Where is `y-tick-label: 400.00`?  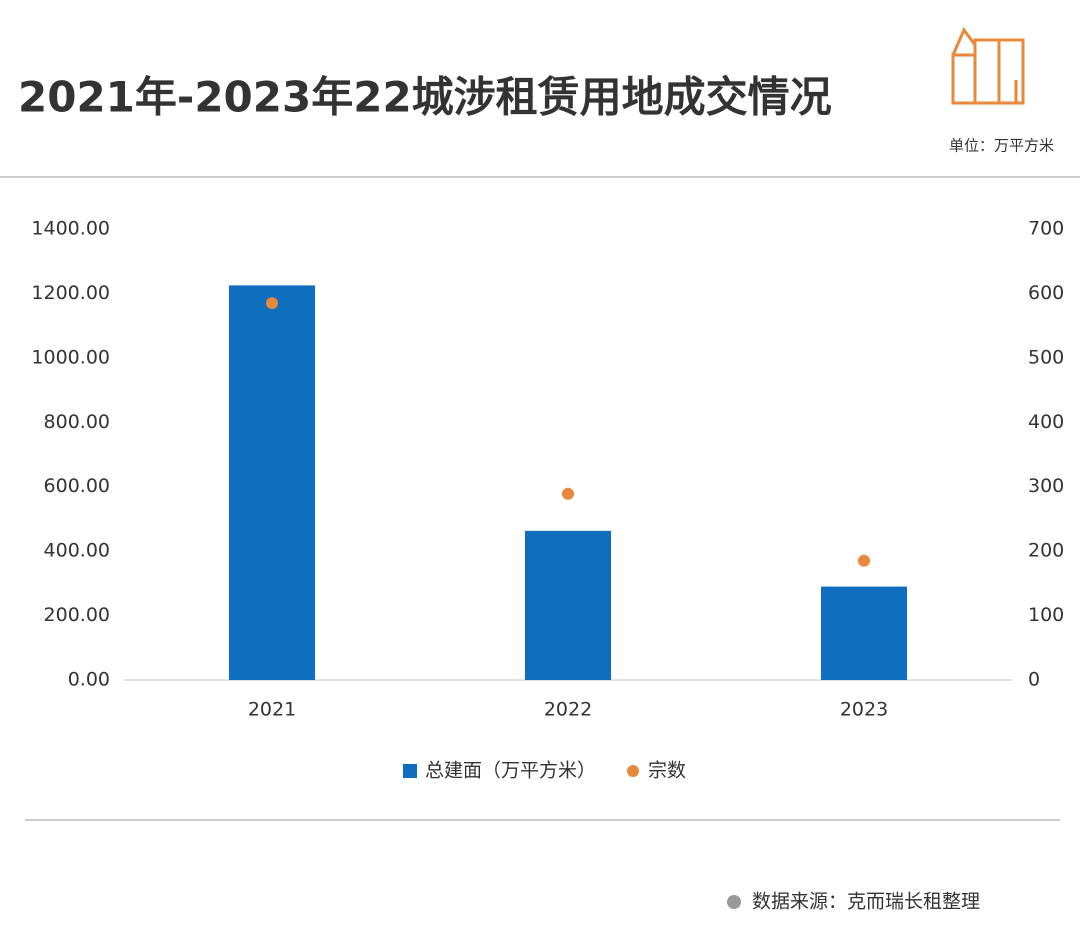
y-tick-label: 400.00 is located at coordinates (77, 551).